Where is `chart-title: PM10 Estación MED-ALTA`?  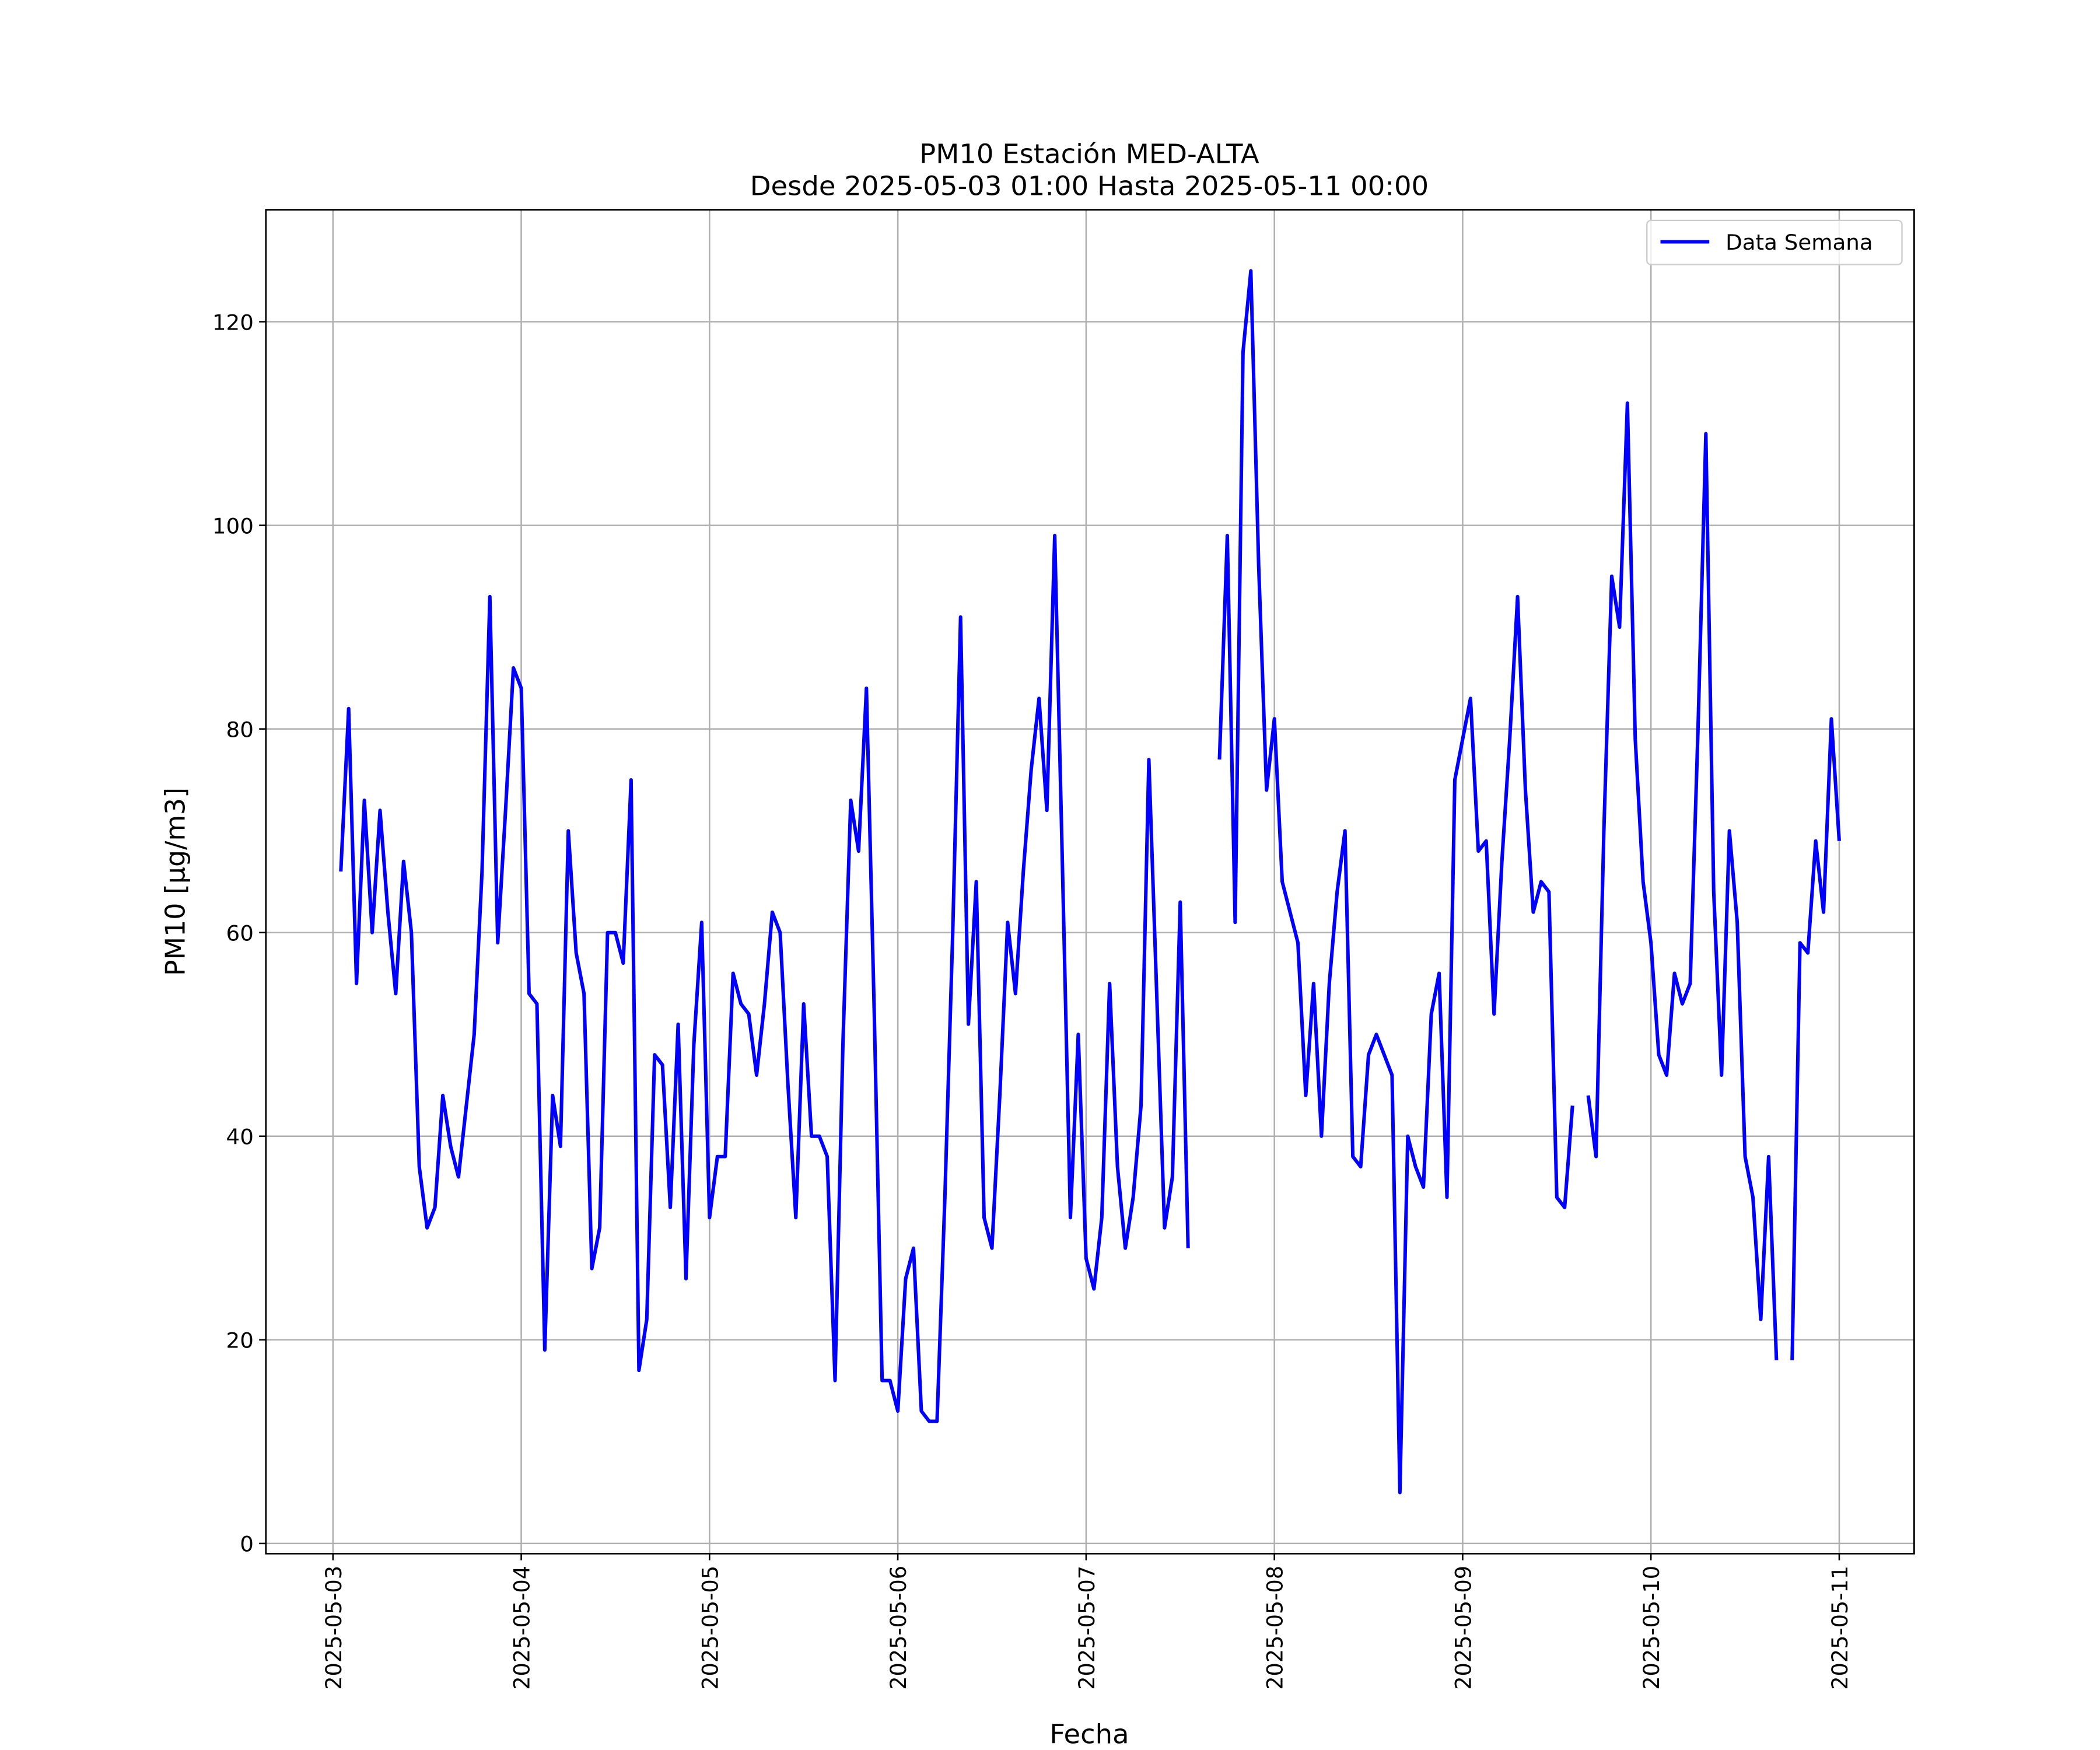 chart-title: PM10 Estación MED-ALTA is located at coordinates (1089, 154).